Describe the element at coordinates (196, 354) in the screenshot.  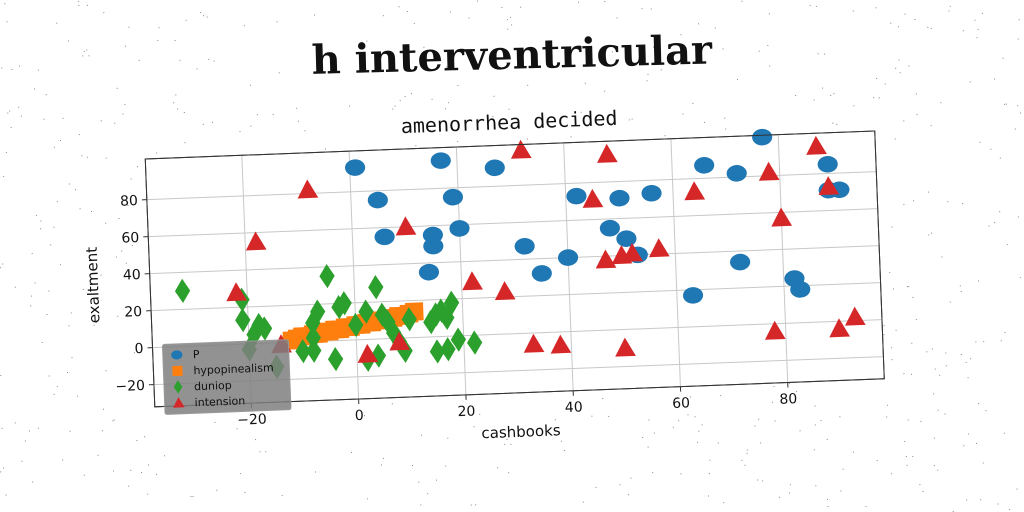
I see `legend-label: P` at that location.